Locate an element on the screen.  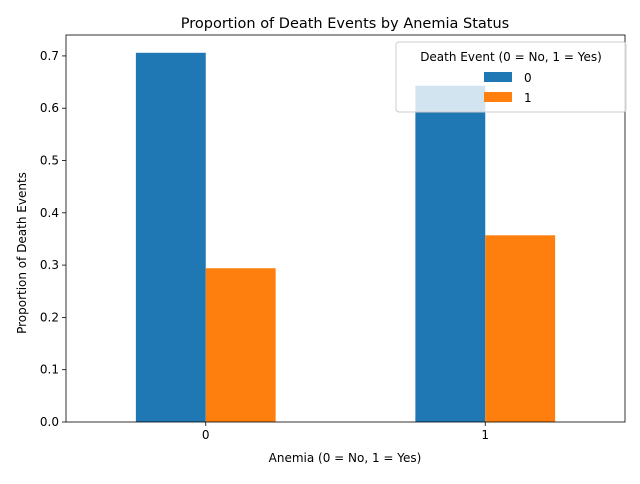
legend-label-1: 1 is located at coordinates (528, 98).